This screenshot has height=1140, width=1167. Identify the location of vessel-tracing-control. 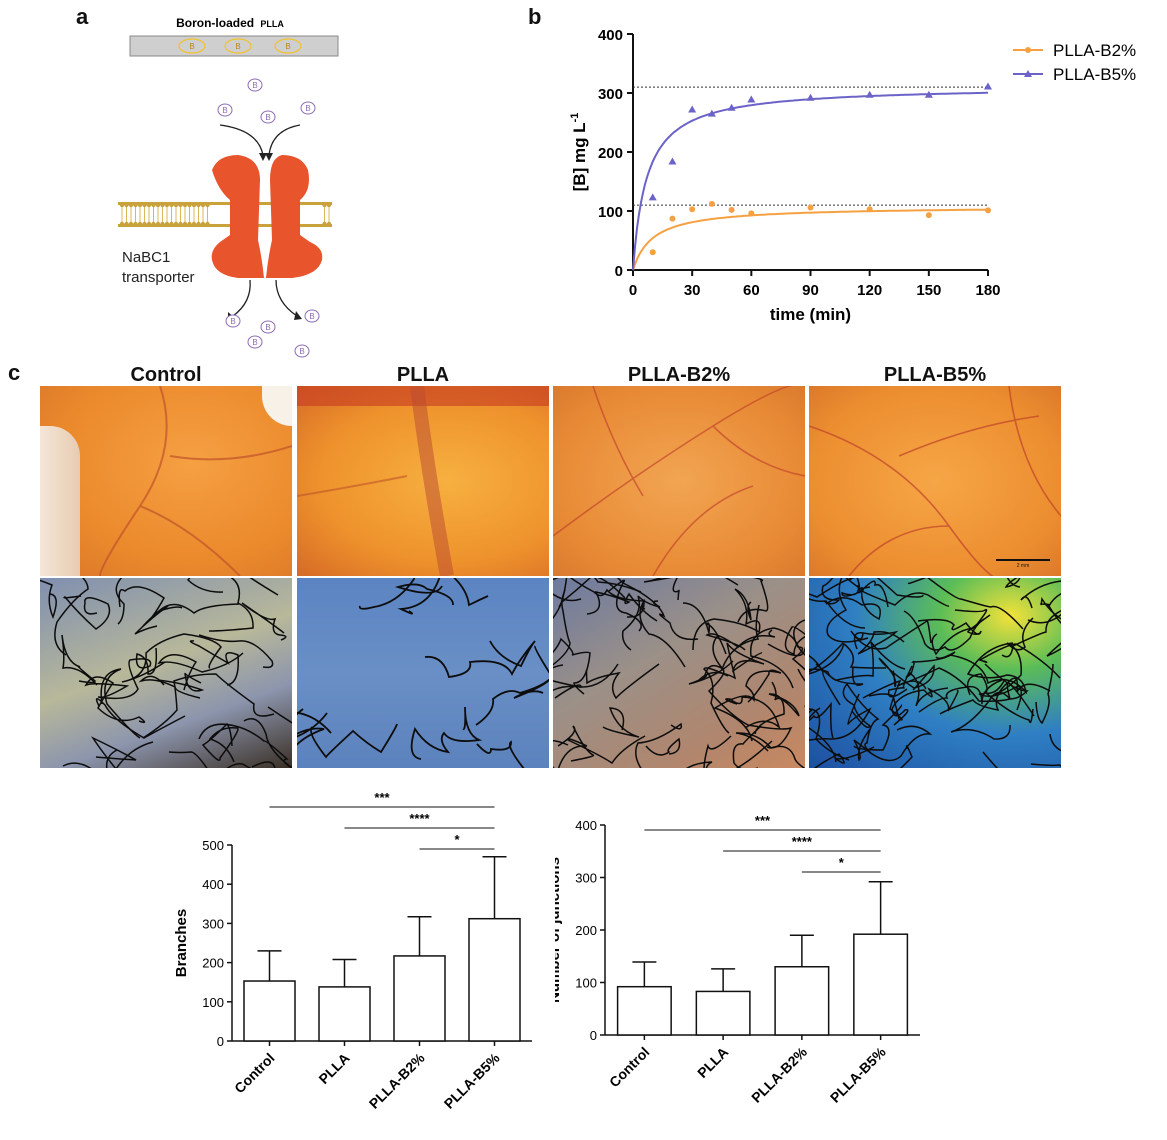
(166, 673).